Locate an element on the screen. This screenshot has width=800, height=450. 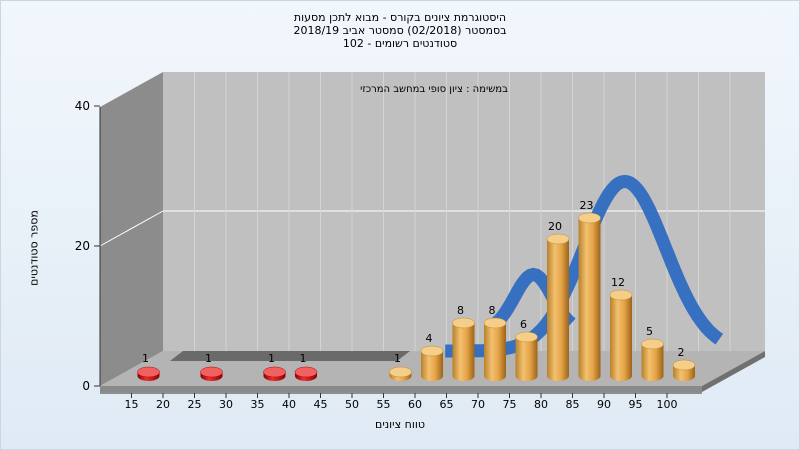
x-tick-label: 80 is located at coordinates (541, 404).